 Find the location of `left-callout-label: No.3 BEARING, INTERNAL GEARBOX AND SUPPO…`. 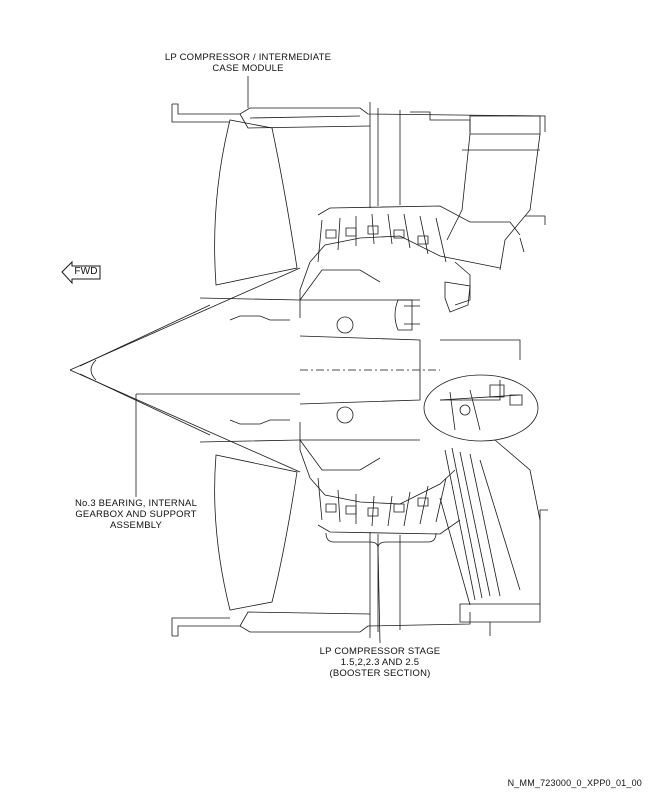

left-callout-label: No.3 BEARING, INTERNAL GEARBOX AND SUPPO… is located at coordinates (136, 514).